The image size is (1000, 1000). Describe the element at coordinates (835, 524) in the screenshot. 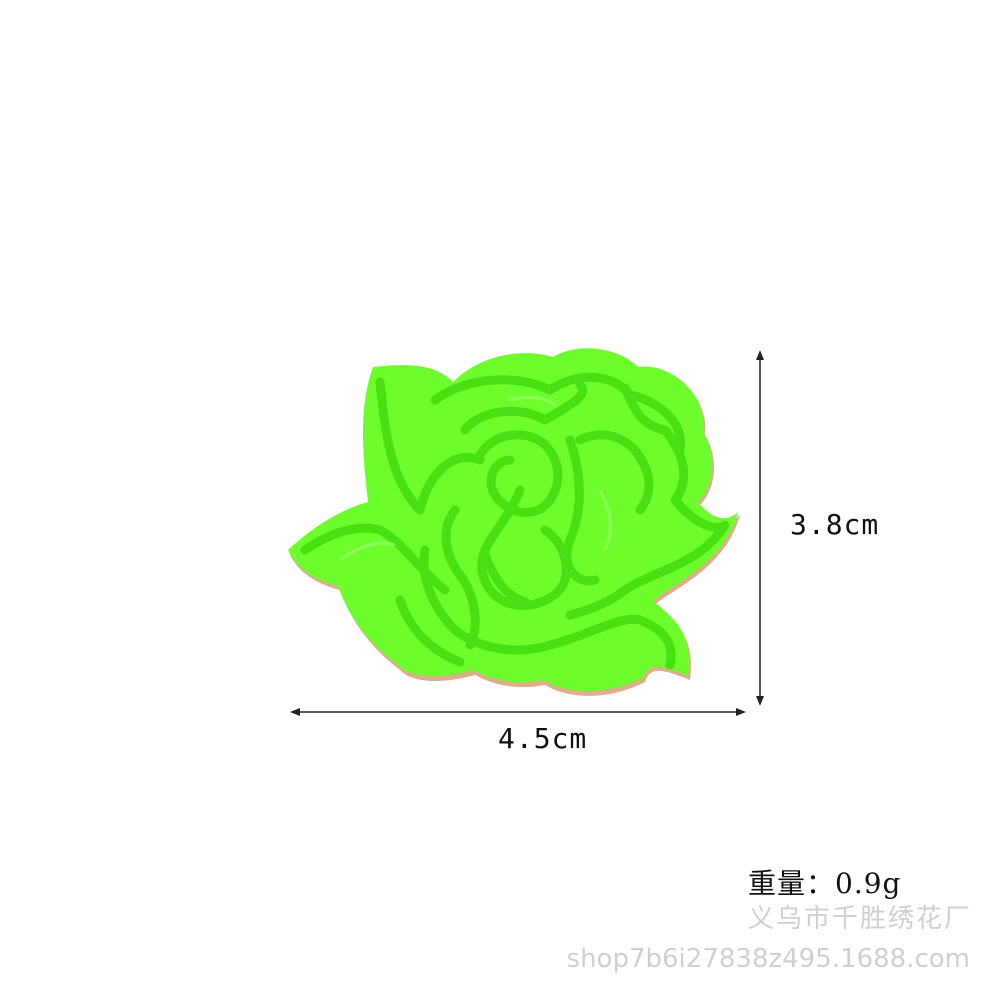

I see `height-label: 3.8cm` at that location.